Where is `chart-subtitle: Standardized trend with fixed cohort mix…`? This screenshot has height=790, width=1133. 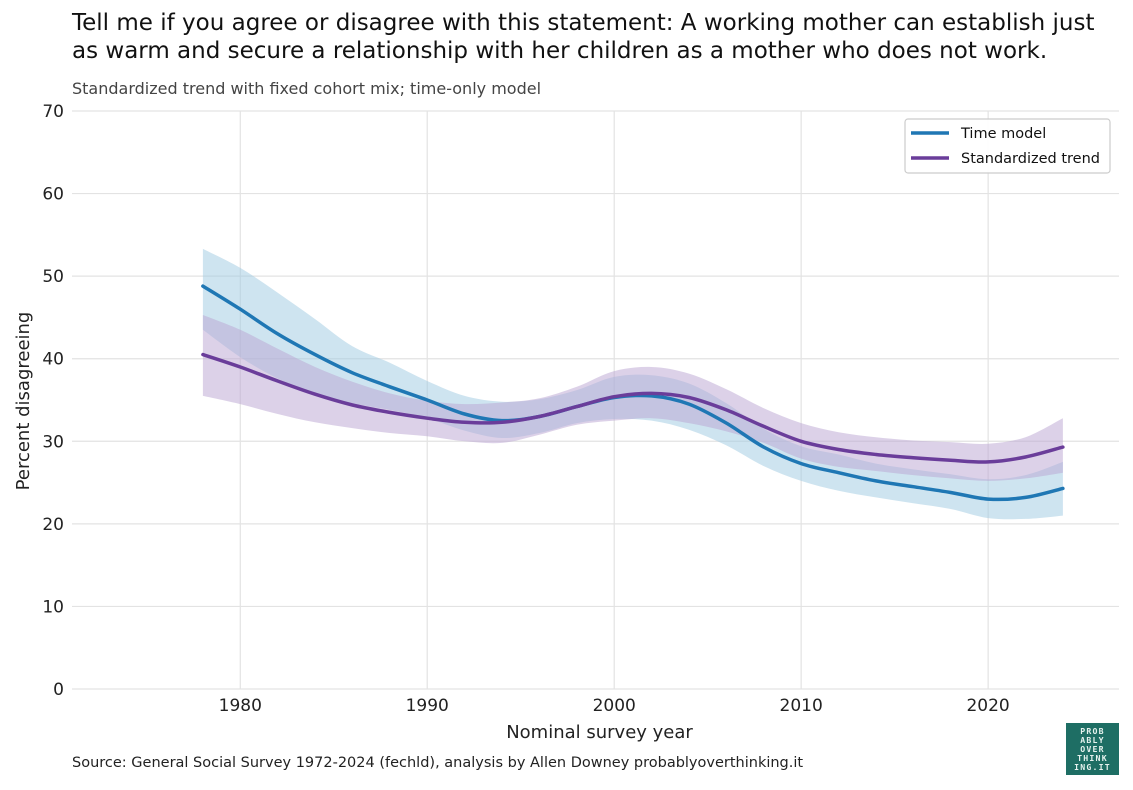
chart-subtitle: Standardized trend with fixed cohort mix… is located at coordinates (307, 88).